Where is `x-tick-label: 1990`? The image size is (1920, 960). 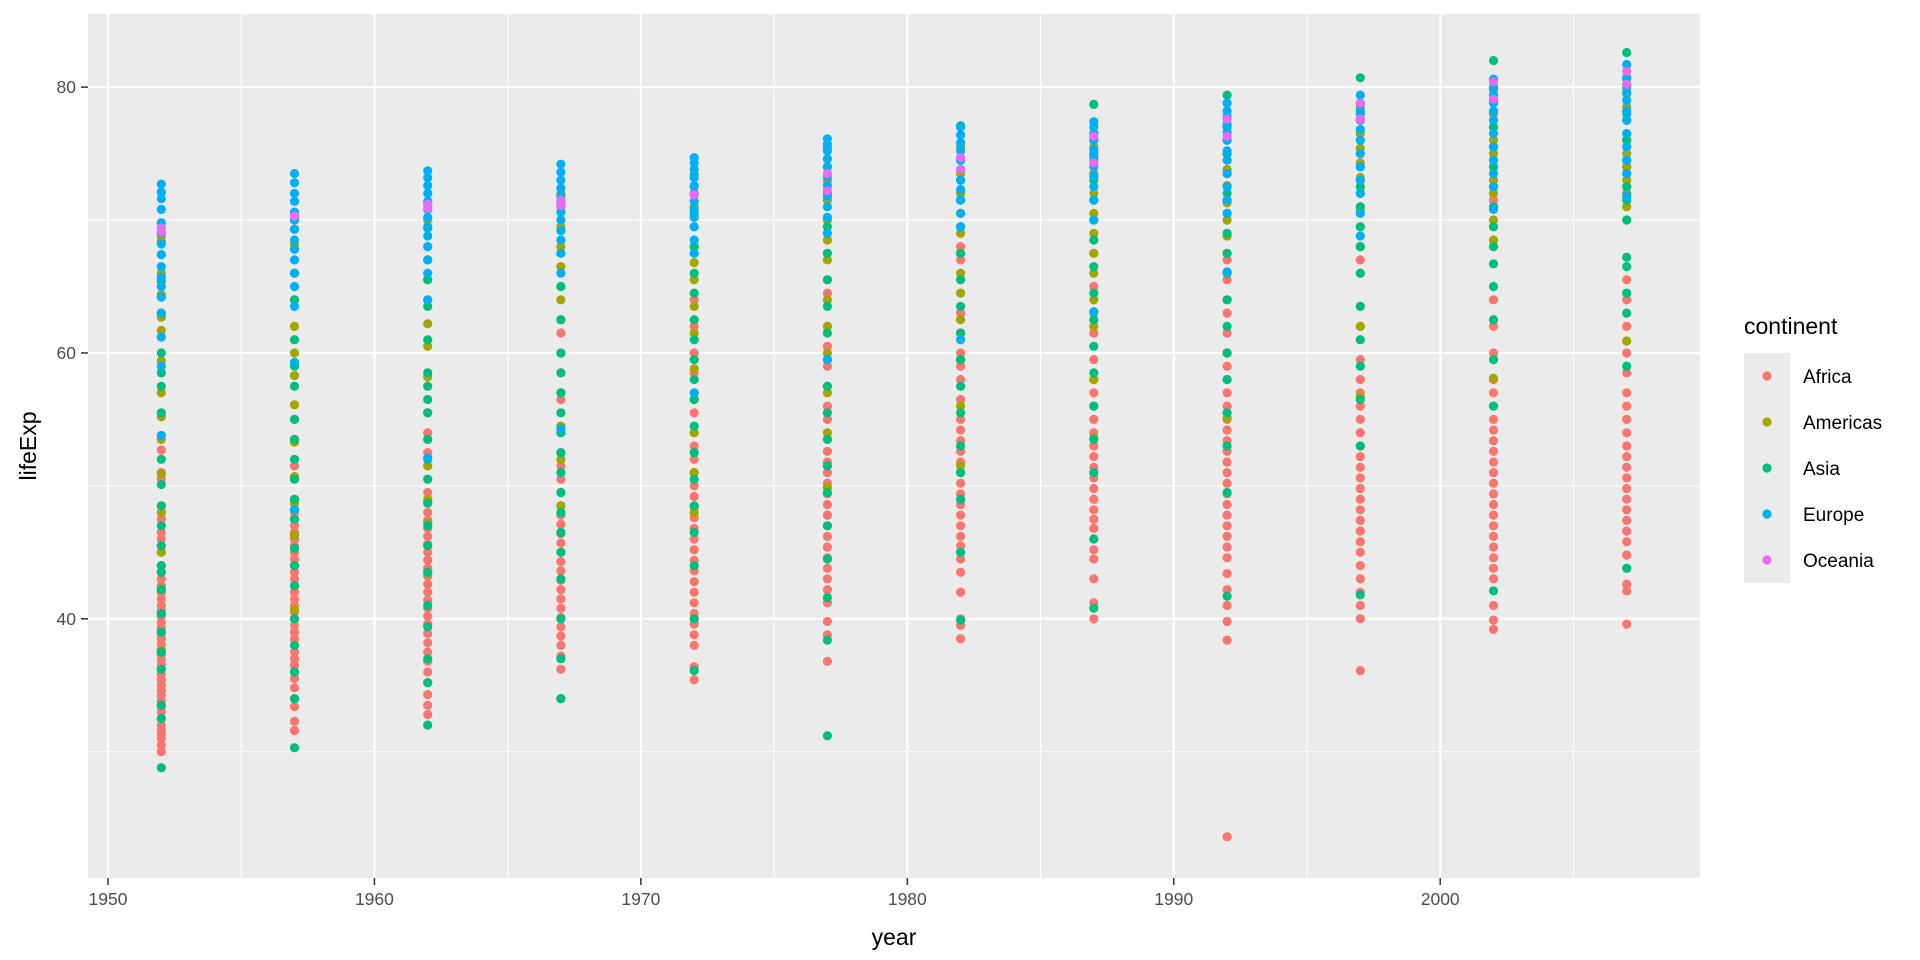 x-tick-label: 1990 is located at coordinates (1173, 899).